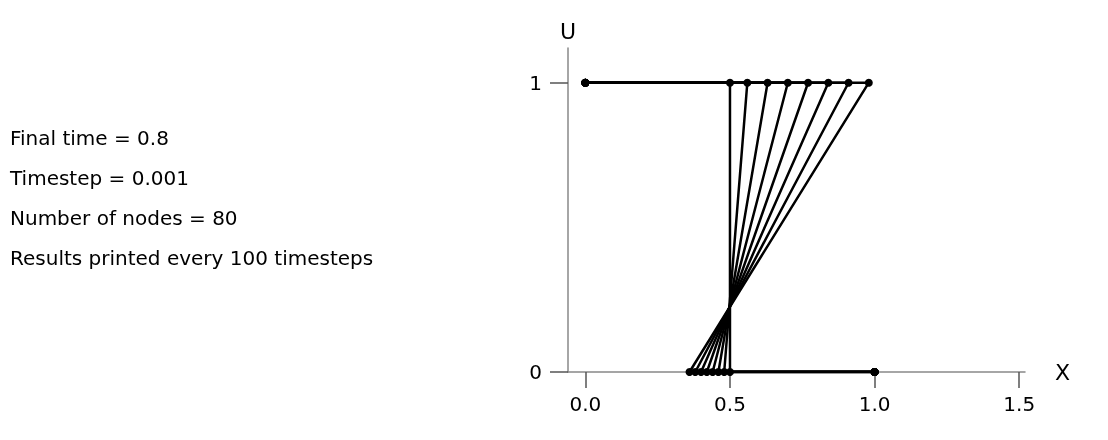  Describe the element at coordinates (535, 372) in the screenshot. I see `y-tick-label: 0` at that location.